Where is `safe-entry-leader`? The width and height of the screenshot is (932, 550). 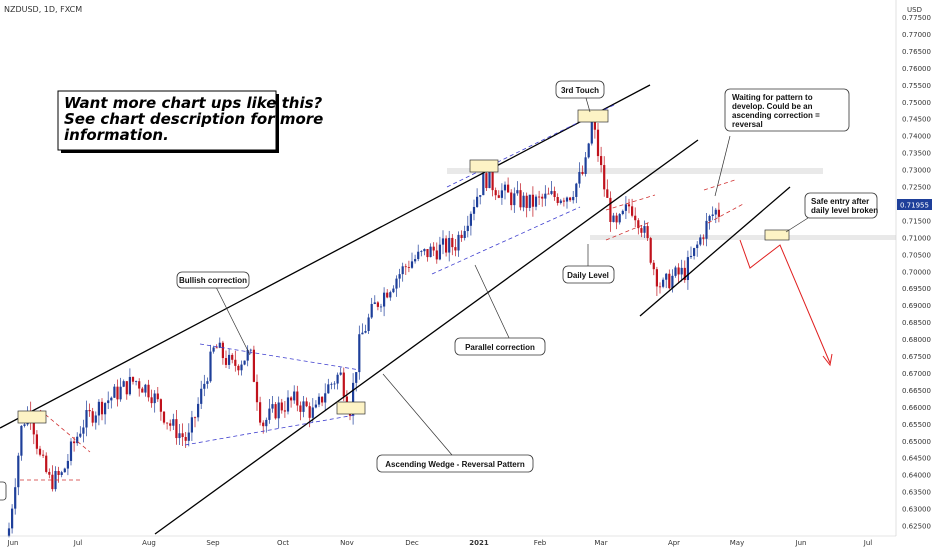
safe-entry-leader is located at coordinates (797, 225).